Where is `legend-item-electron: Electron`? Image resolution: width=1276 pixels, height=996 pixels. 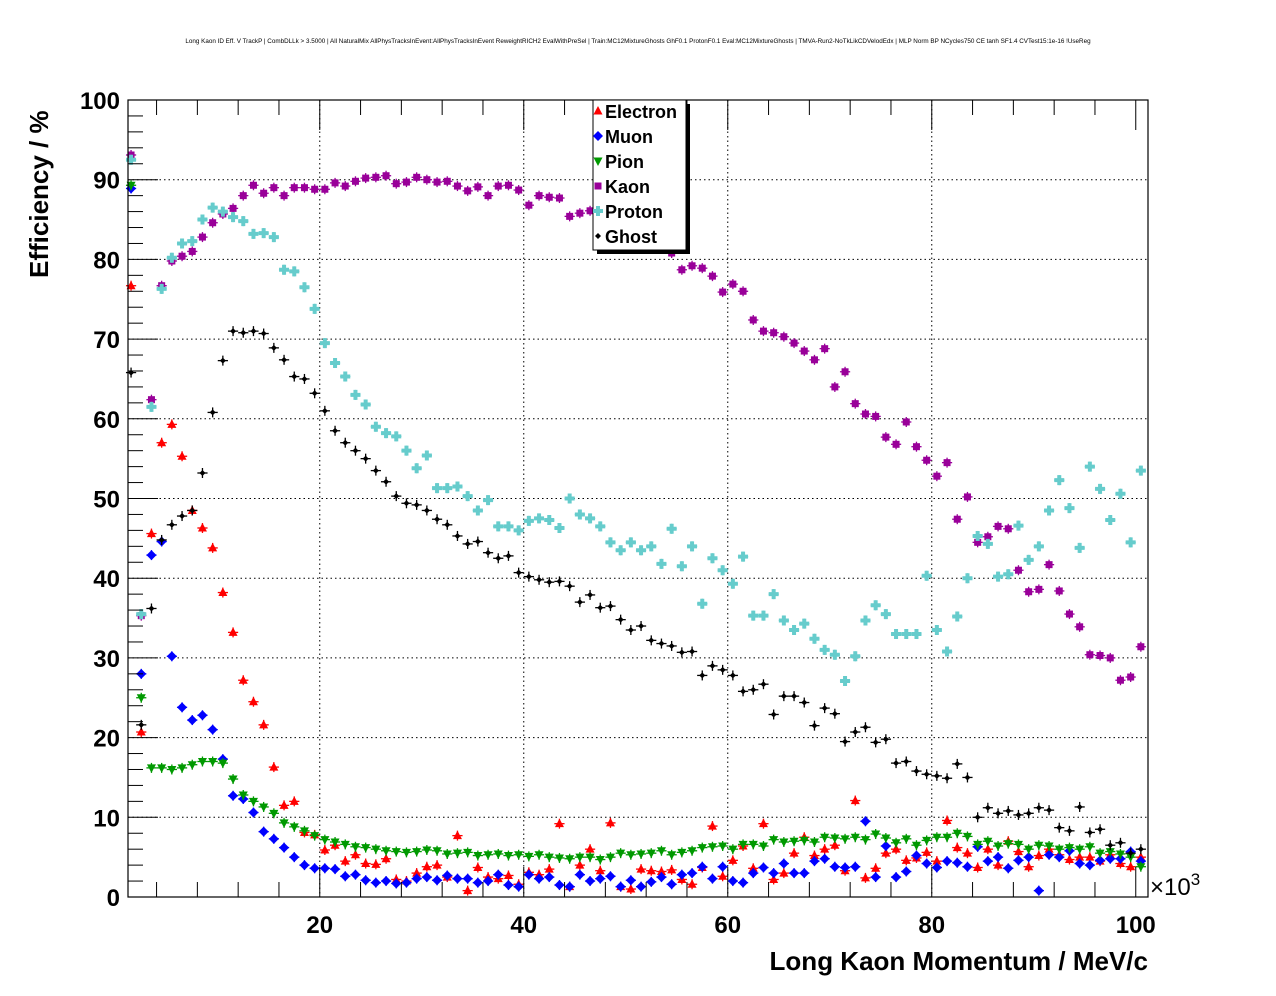 legend-item-electron: Electron is located at coordinates (635, 112).